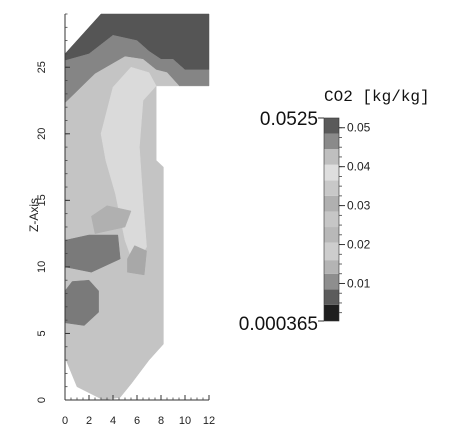  What do you see at coordinates (113, 421) in the screenshot?
I see `x-tick-label: 4` at bounding box center [113, 421].